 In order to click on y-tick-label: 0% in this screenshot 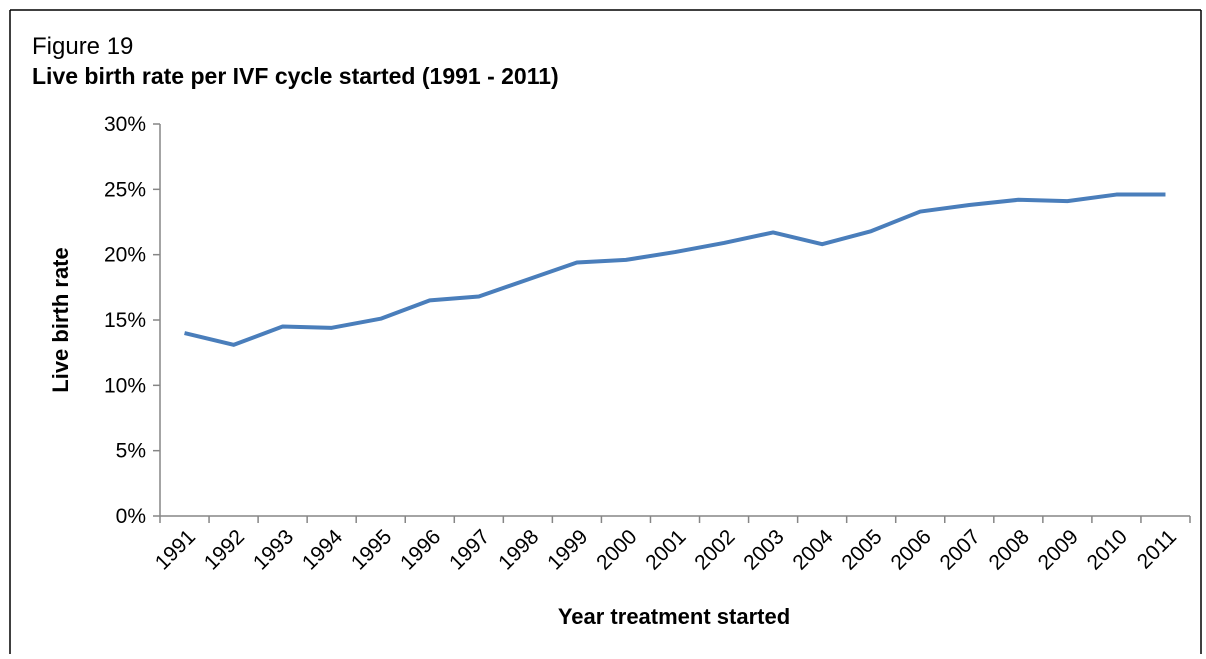, I will do `click(131, 516)`.